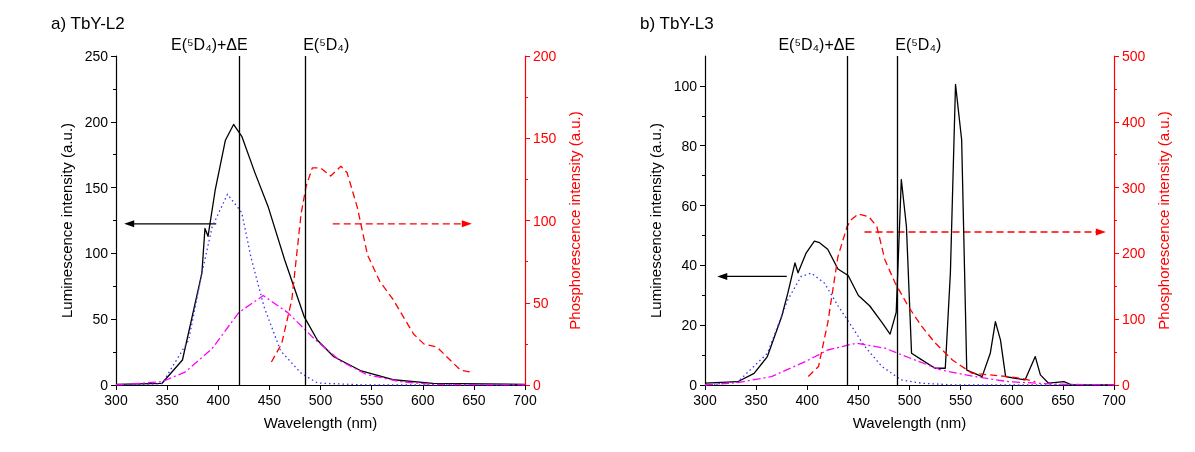 The image size is (1195, 452). Describe the element at coordinates (96, 121) in the screenshot. I see `y-tick-label: 200` at that location.